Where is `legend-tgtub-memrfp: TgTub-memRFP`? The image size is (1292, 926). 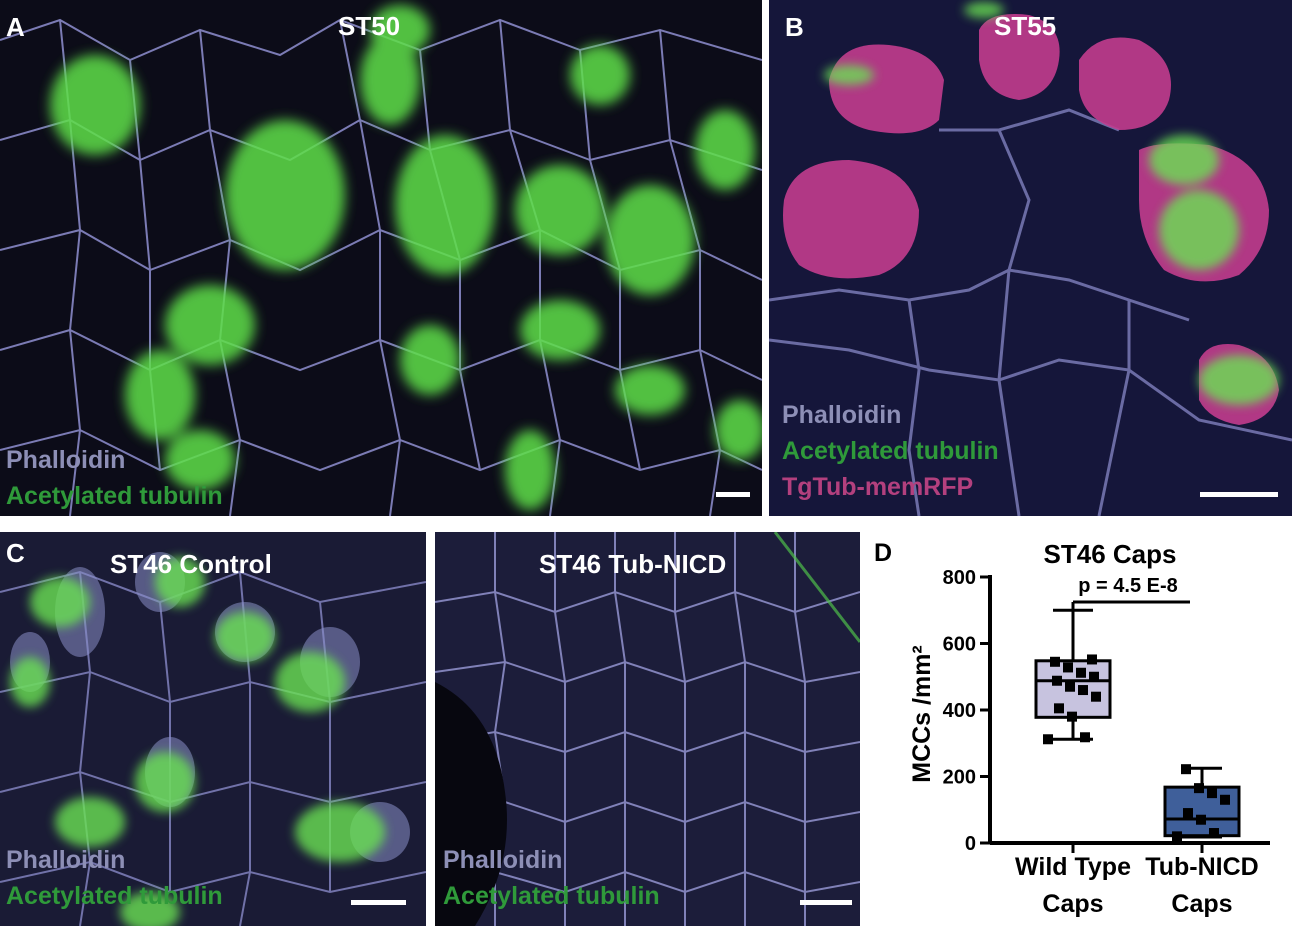 legend-tgtub-memrfp: TgTub-memRFP is located at coordinates (878, 487).